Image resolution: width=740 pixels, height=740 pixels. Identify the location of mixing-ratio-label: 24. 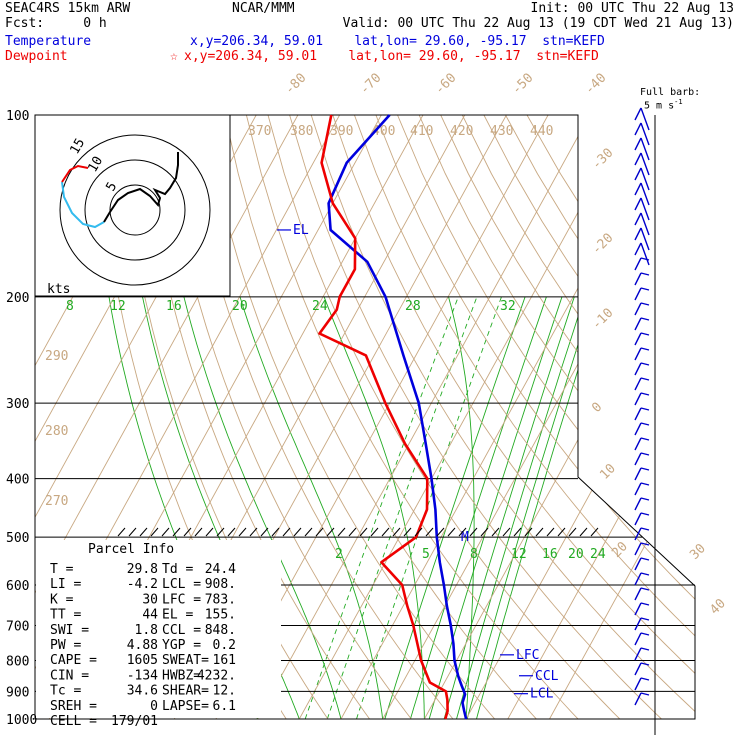
(320, 306).